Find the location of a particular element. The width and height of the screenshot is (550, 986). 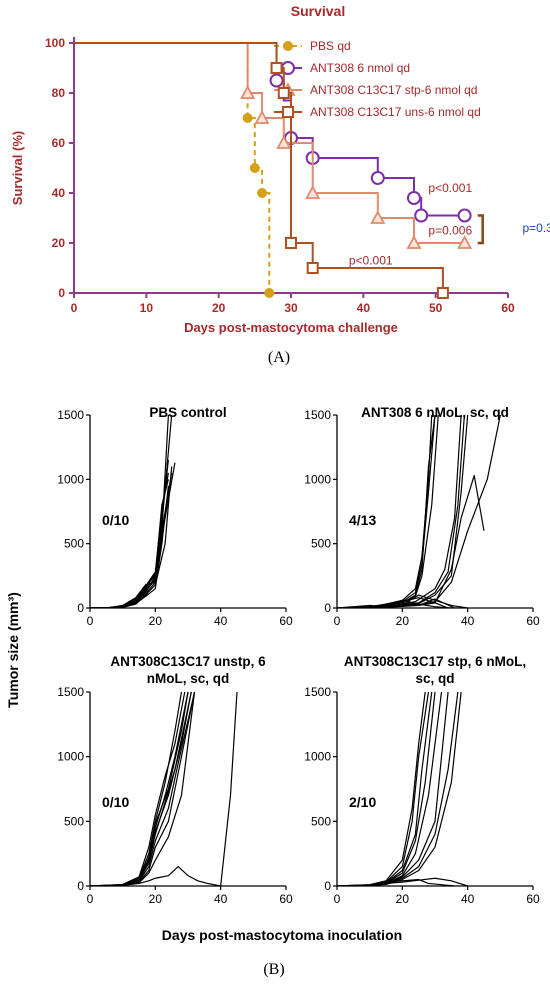

panel-a-label: (A) is located at coordinates (279, 357).